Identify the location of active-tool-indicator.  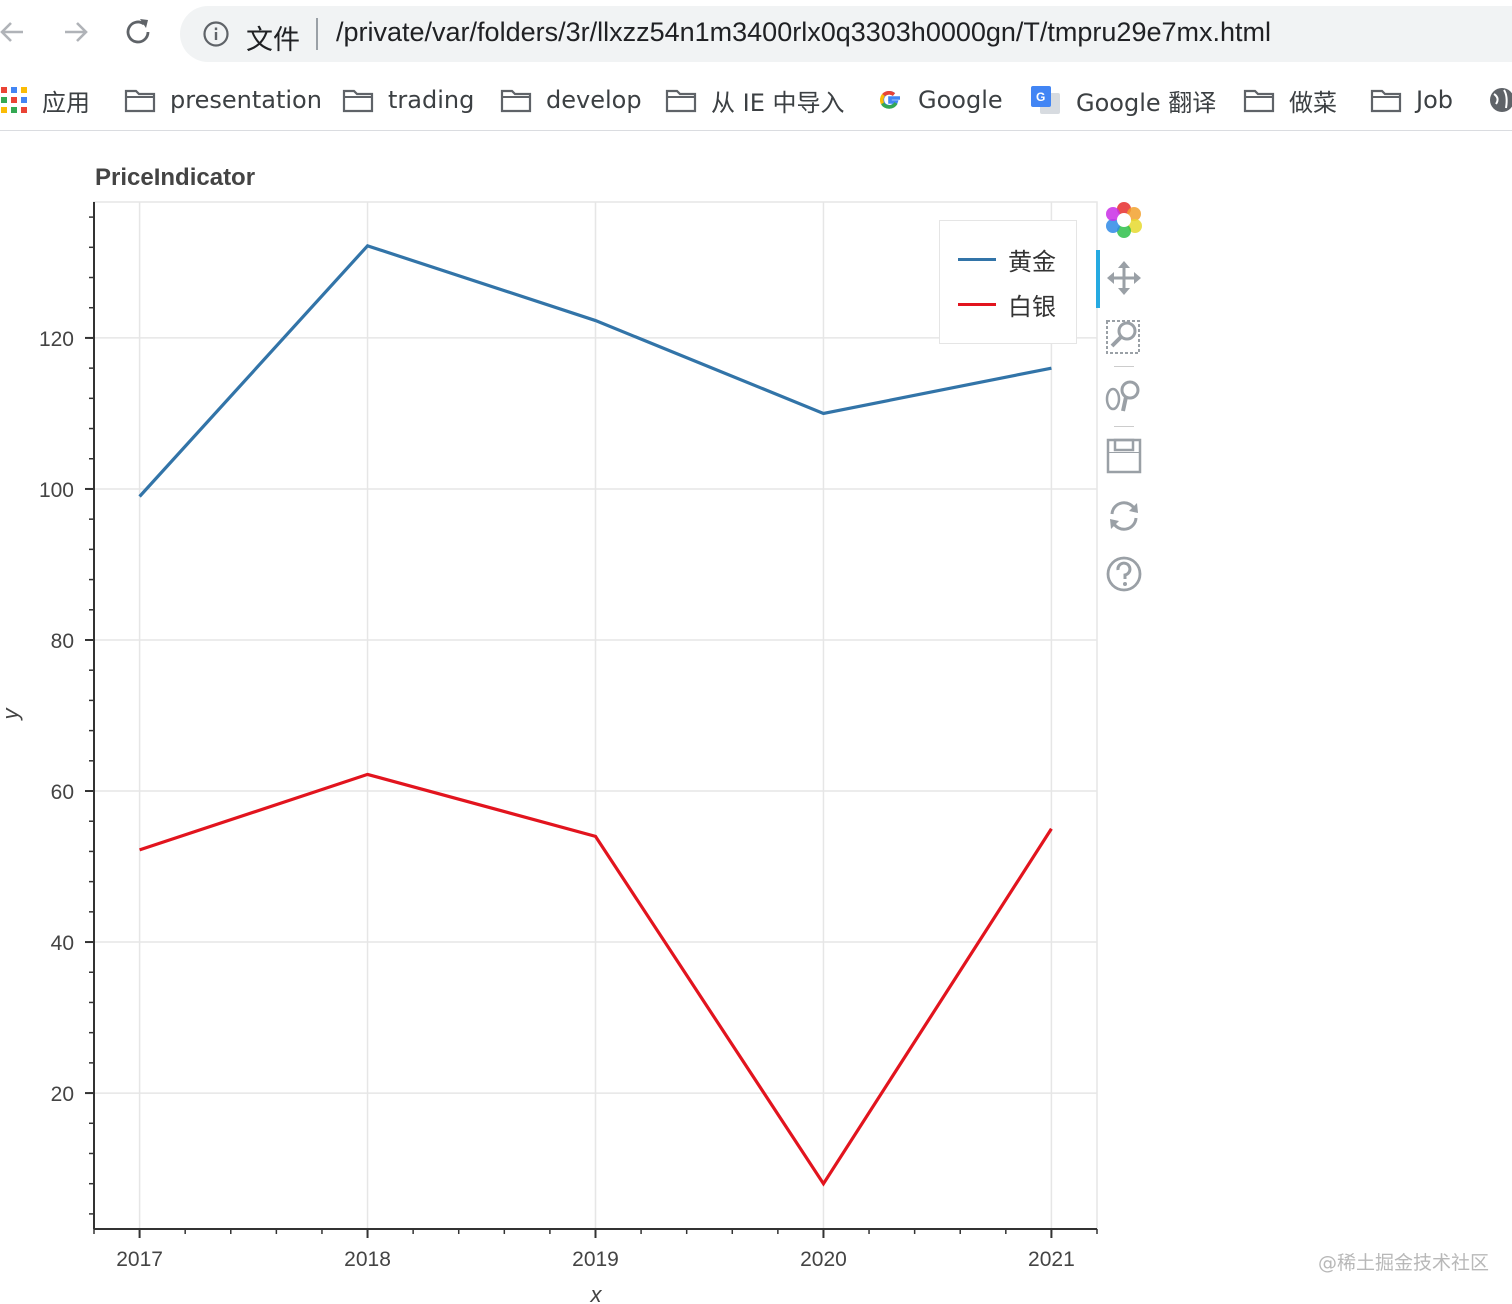
(1098, 279).